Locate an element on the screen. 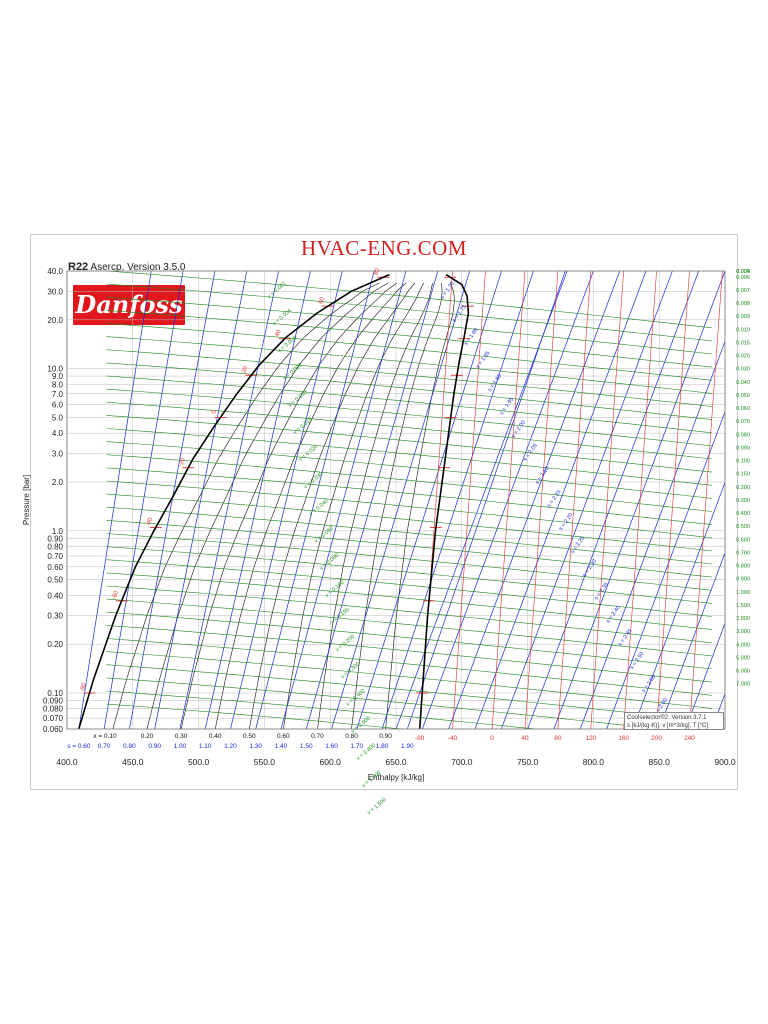 The image size is (768, 1024). volume-label: 0.008 is located at coordinates (743, 304).